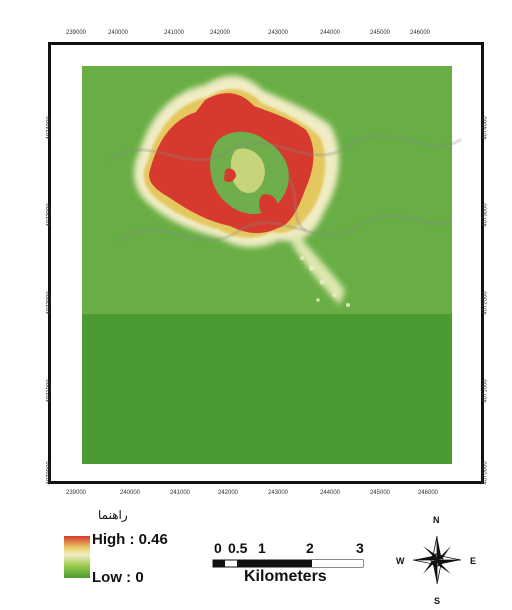  What do you see at coordinates (485, 303) in the screenshot?
I see `y-tick-right-3: 4072000` at bounding box center [485, 303].